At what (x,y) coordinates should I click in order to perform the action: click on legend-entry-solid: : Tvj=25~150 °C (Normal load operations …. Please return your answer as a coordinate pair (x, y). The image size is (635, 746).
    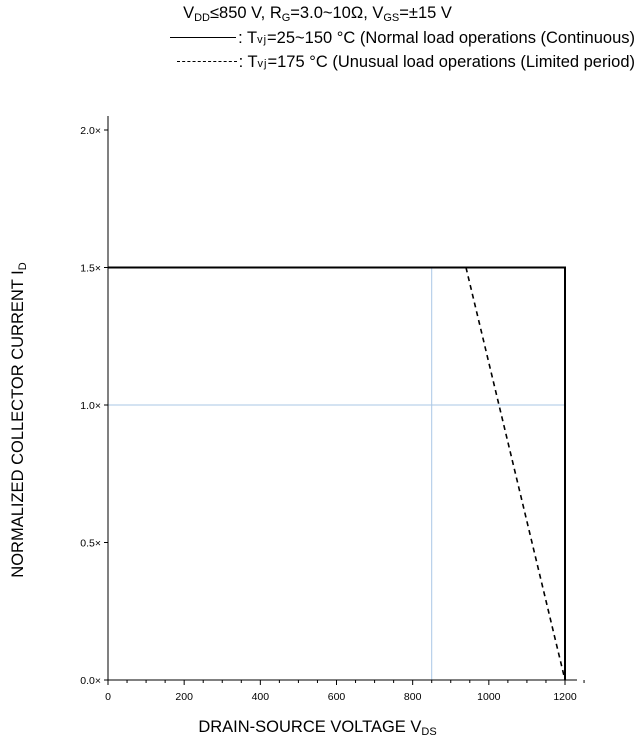
    Looking at the image, I should click on (402, 39).